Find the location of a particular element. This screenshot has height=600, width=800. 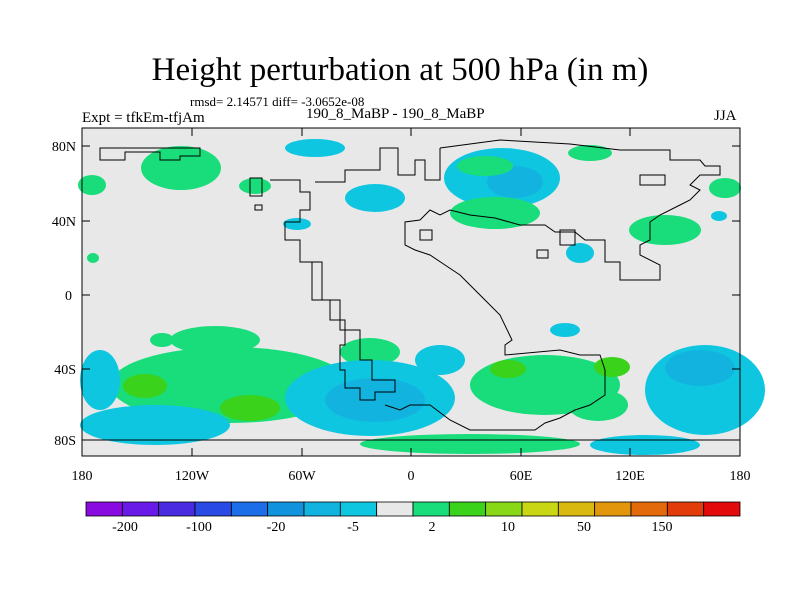

colorbar-tick-label: 50 is located at coordinates (584, 527).